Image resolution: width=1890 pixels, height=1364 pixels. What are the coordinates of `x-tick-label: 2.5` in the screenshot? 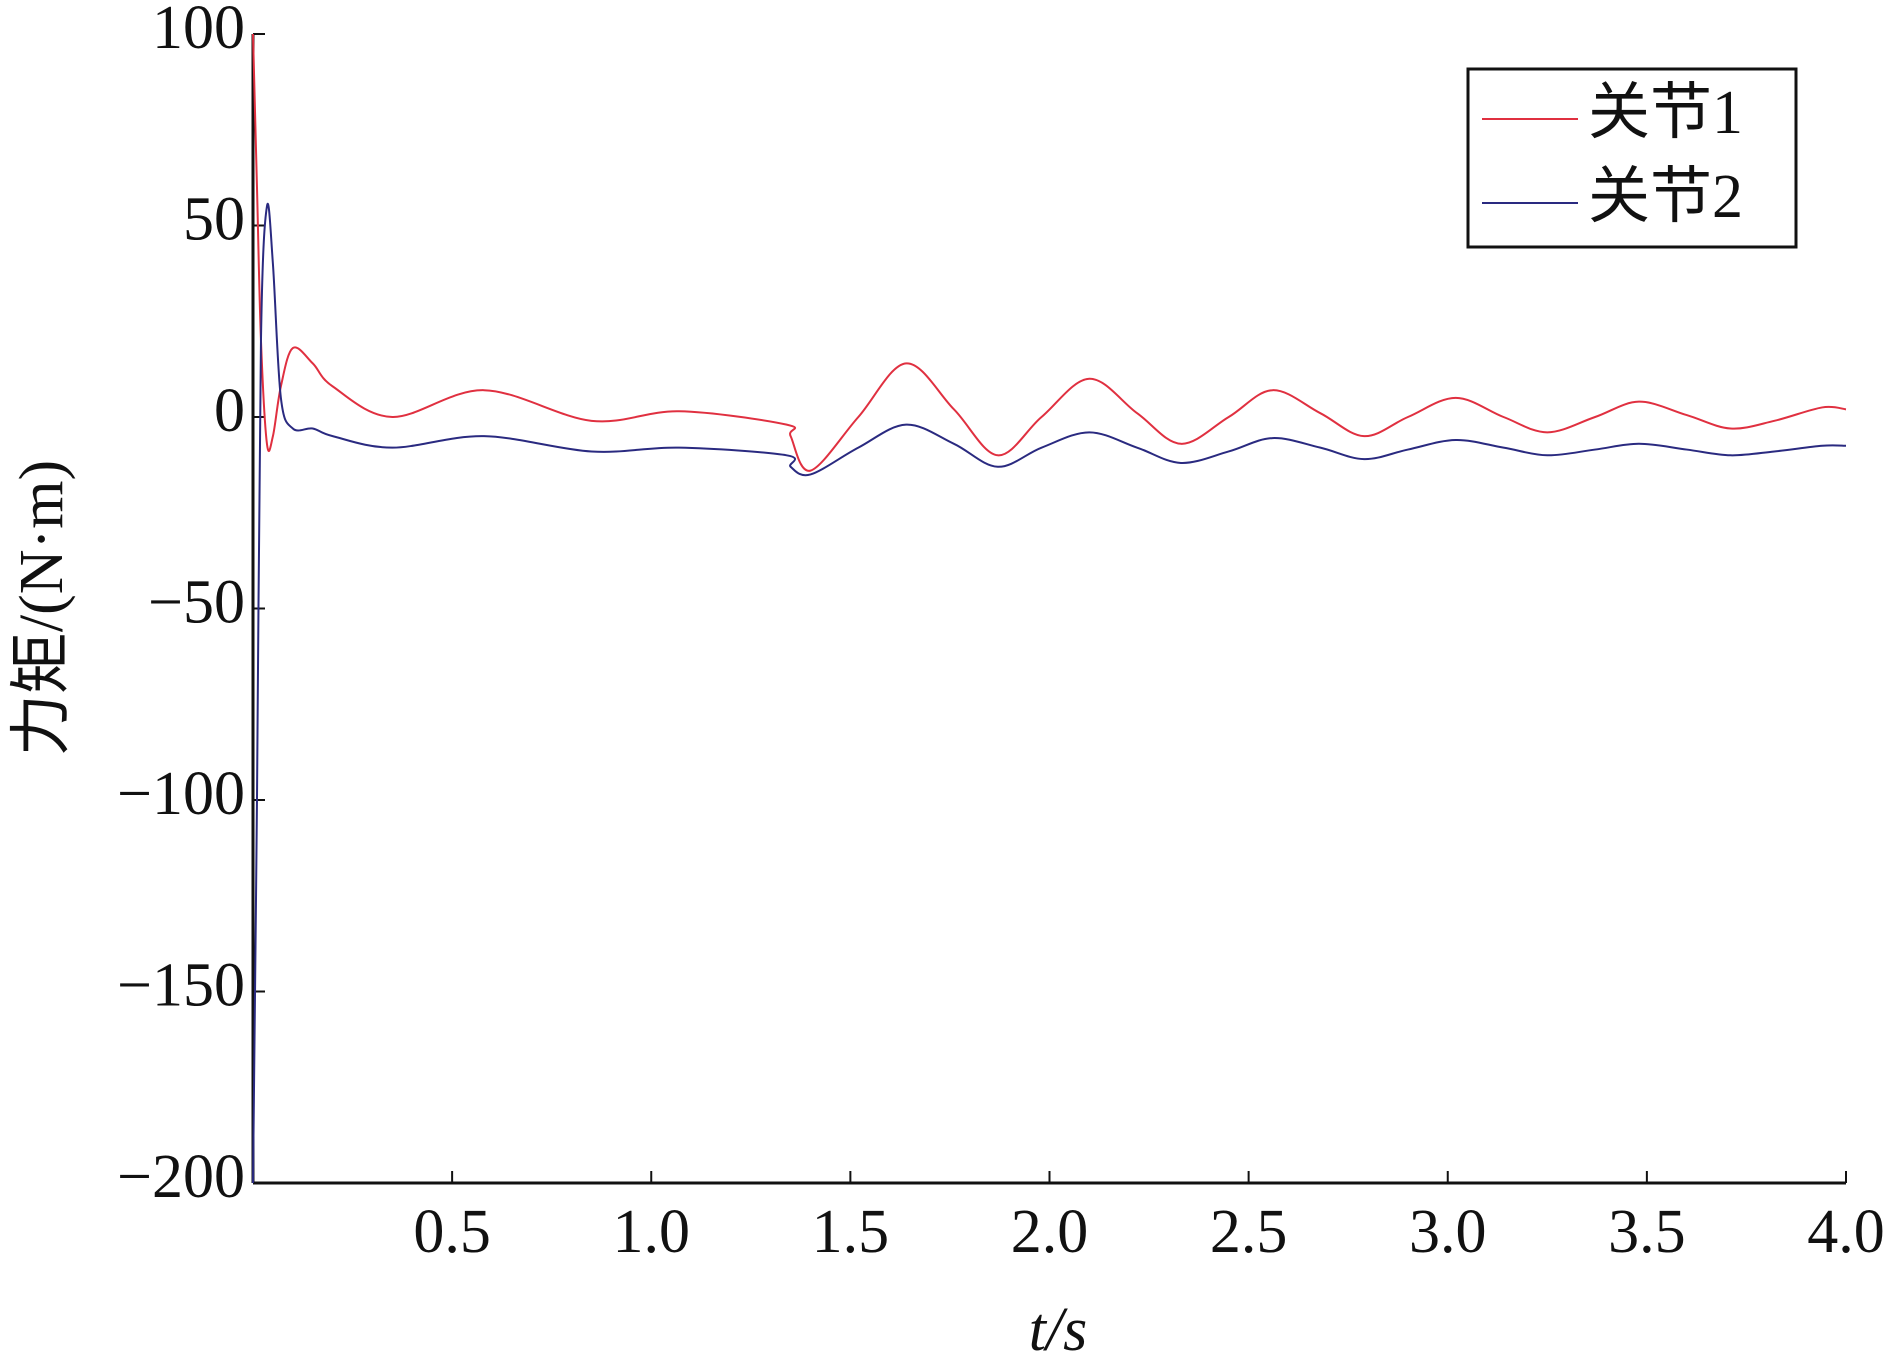 It's located at (1249, 1232).